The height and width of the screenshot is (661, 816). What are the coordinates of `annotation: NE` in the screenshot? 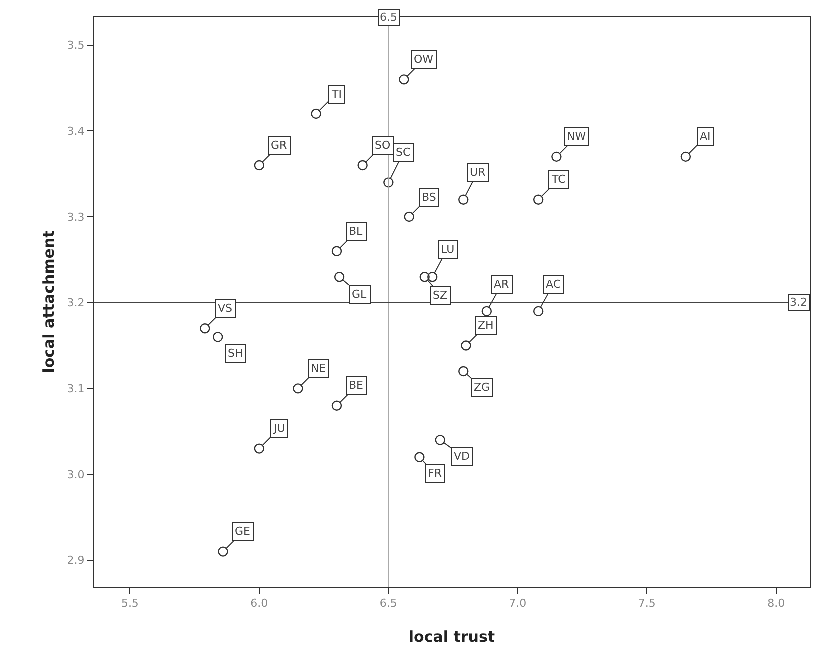 It's located at (318, 368).